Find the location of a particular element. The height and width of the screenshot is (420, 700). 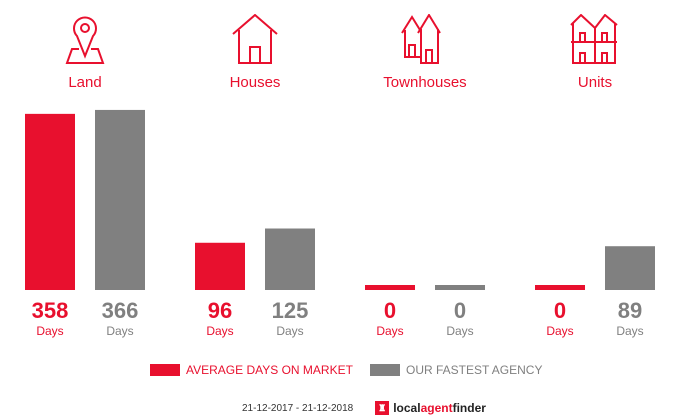

bar-units-fastest is located at coordinates (630, 268).